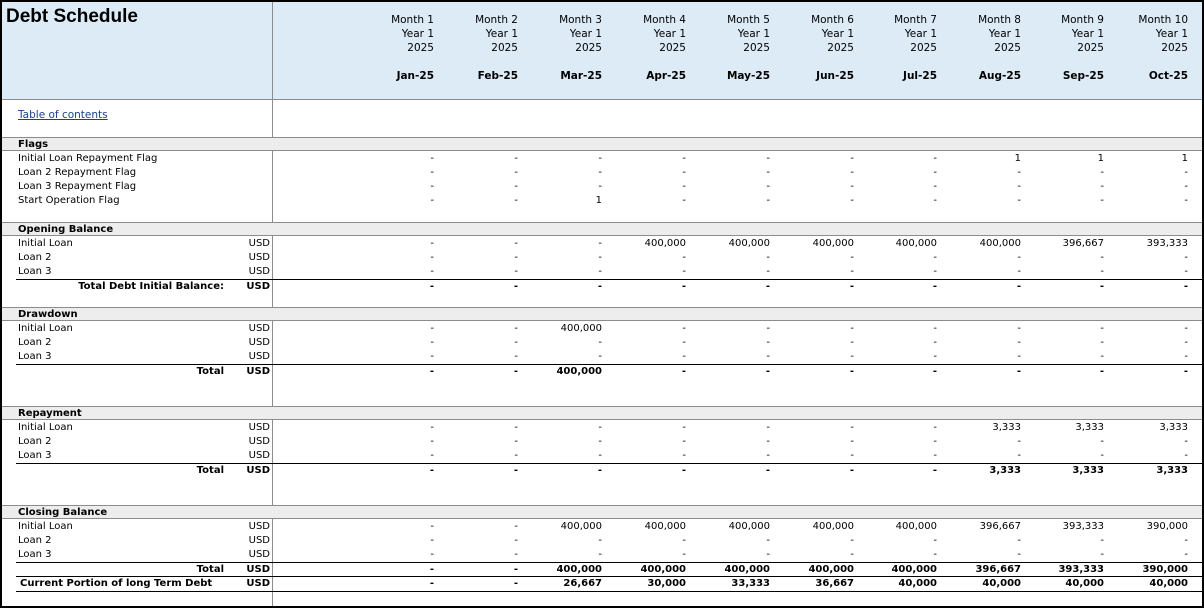 This screenshot has height=608, width=1204. What do you see at coordinates (1165, 569) in the screenshot?
I see `cell: 390,000` at bounding box center [1165, 569].